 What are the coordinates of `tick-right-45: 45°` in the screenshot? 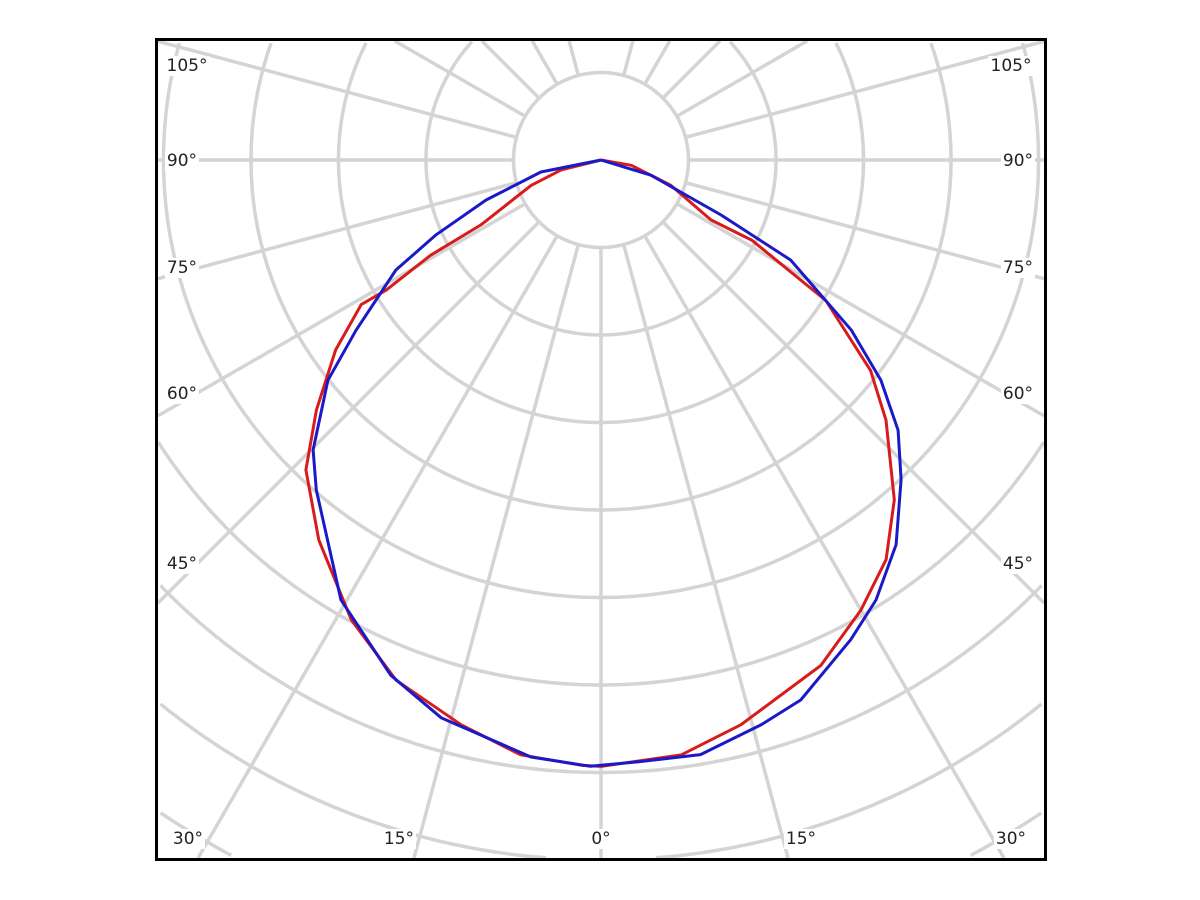 It's located at (1018, 564).